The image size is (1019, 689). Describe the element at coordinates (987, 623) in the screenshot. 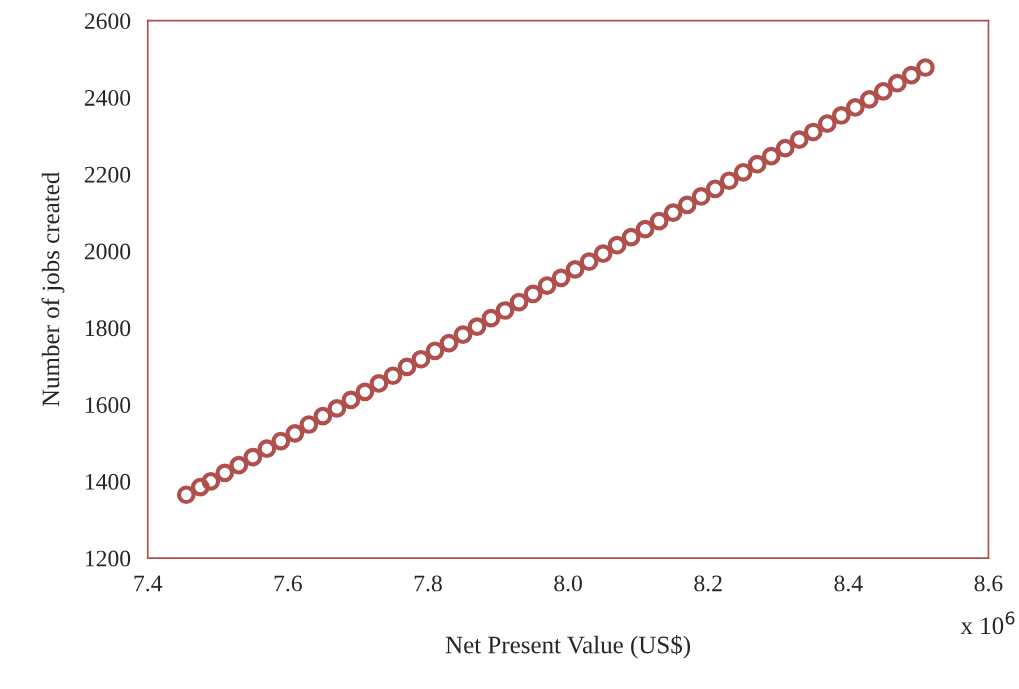

I see `text: x 10$^{6}$` at that location.